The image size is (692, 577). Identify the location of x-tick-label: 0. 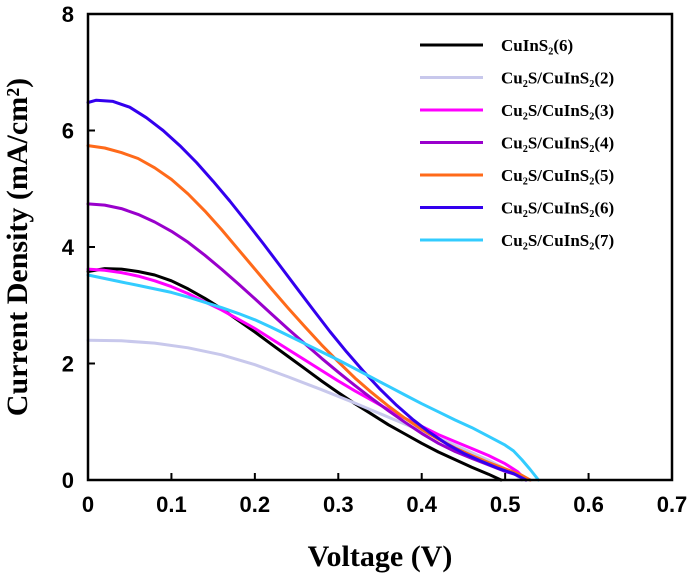
(88, 504).